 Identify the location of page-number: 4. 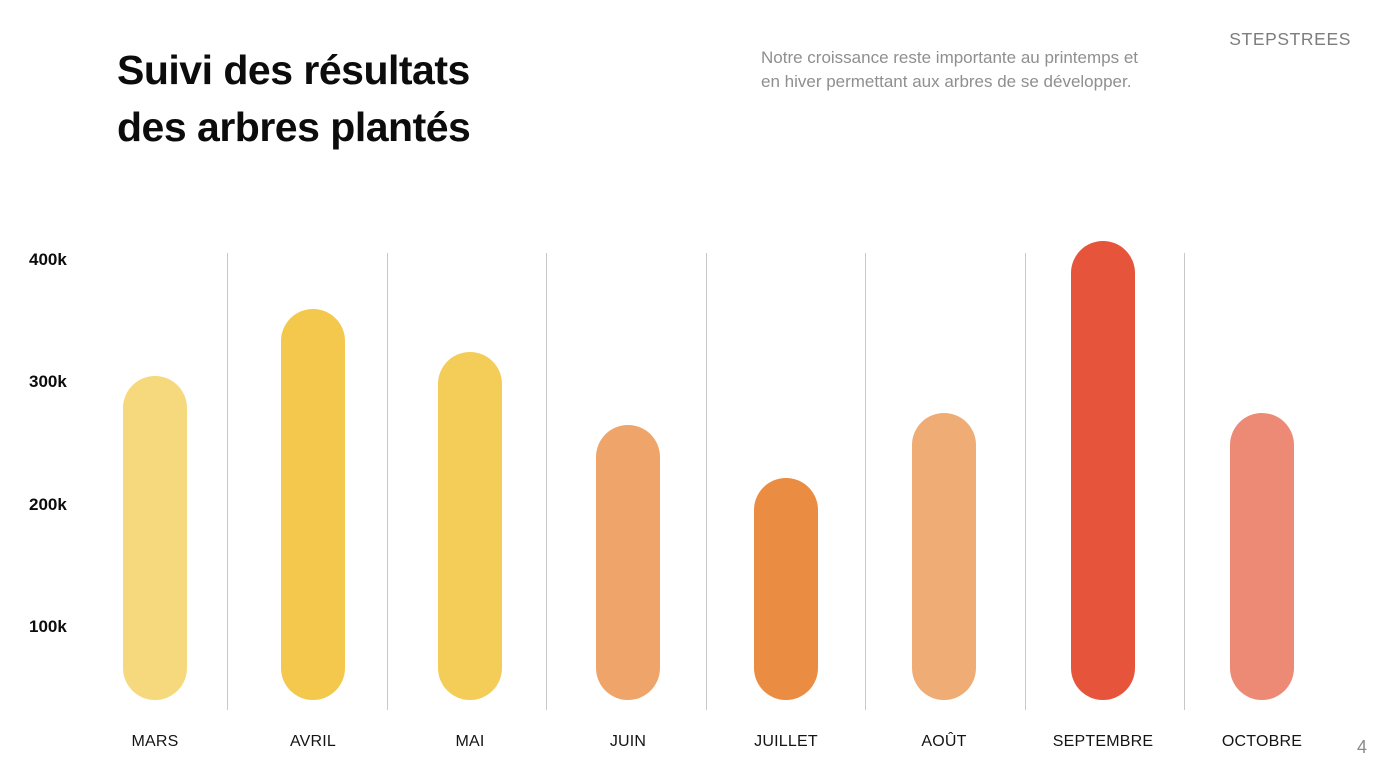
(1361, 747).